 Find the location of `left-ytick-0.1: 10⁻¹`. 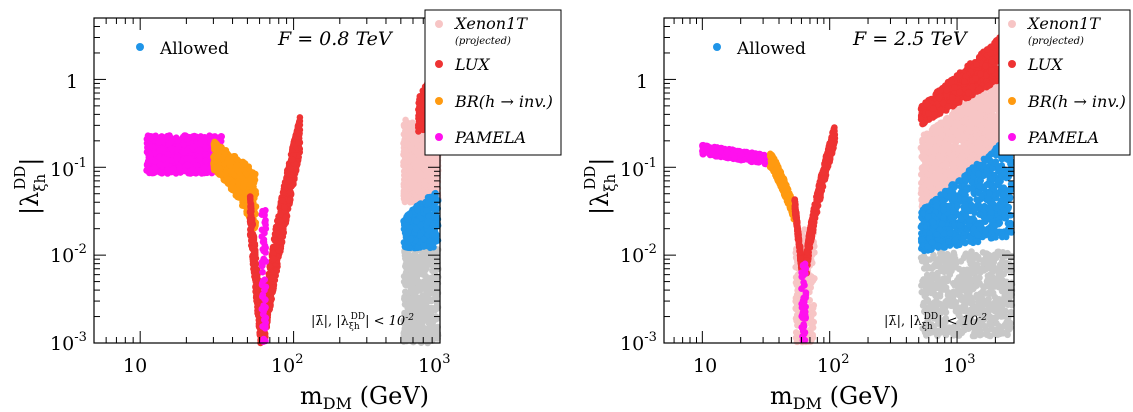

left-ytick-0.1: 10⁻¹ is located at coordinates (68, 168).